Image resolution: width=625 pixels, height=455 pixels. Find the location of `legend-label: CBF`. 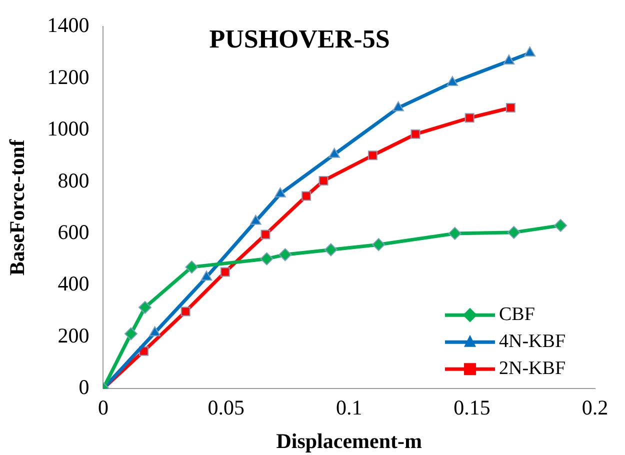

legend-label: CBF is located at coordinates (517, 315).